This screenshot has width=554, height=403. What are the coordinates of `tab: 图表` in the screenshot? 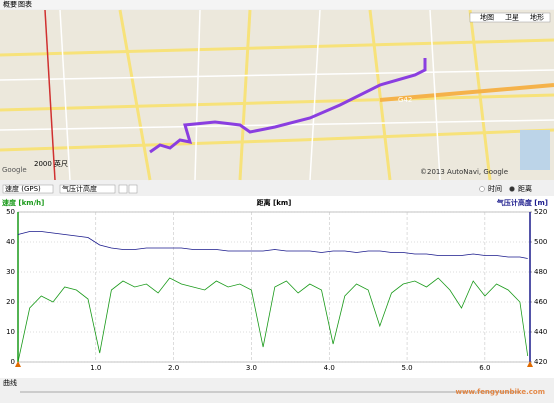 It's located at (25, 4).